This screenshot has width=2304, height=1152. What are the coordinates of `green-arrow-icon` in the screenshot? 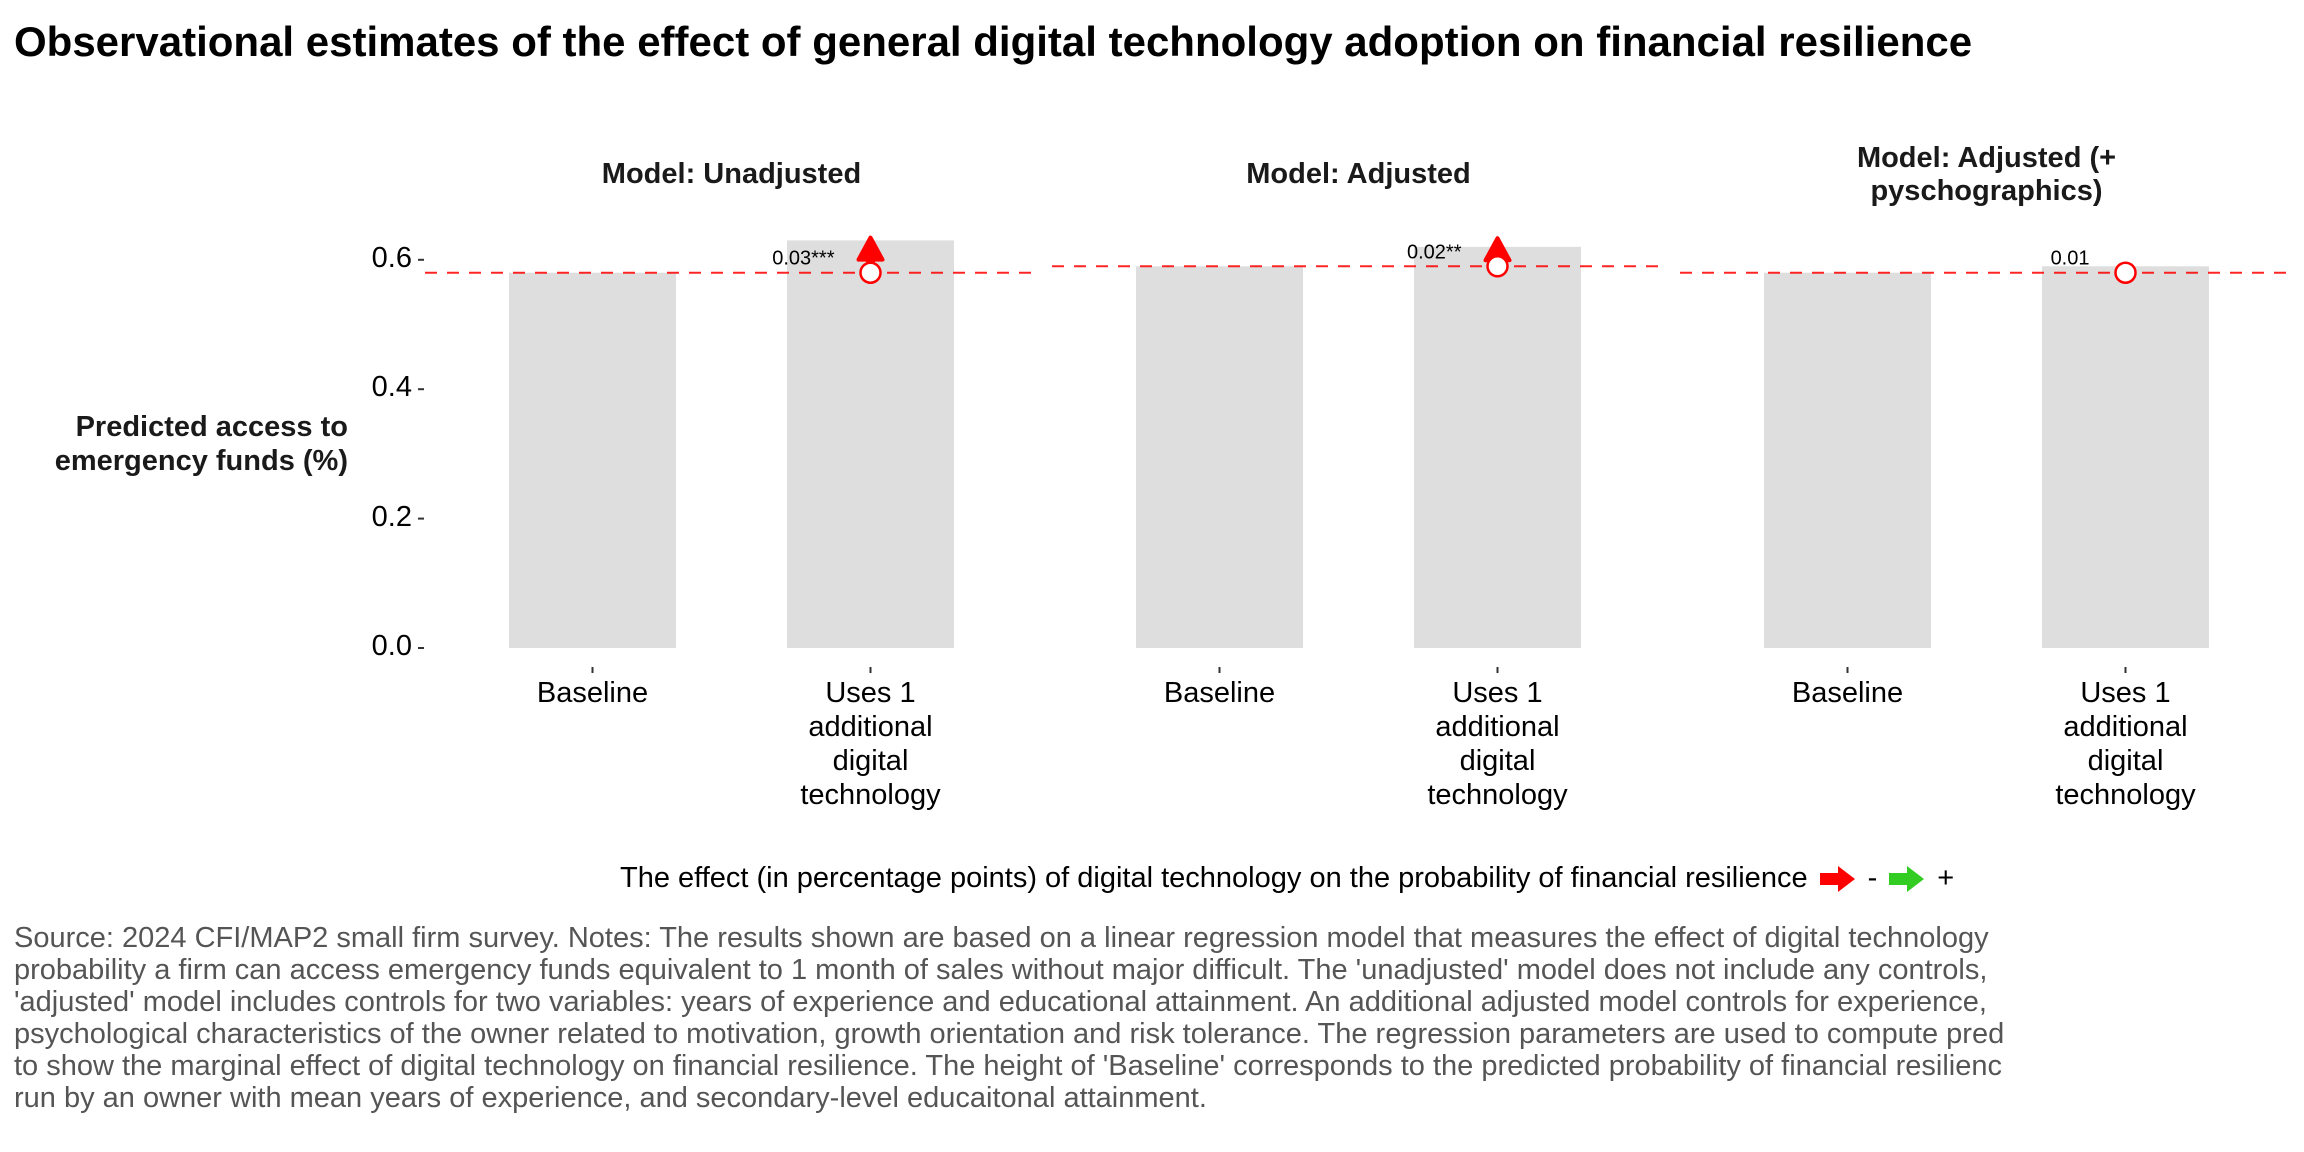 It's located at (1907, 878).